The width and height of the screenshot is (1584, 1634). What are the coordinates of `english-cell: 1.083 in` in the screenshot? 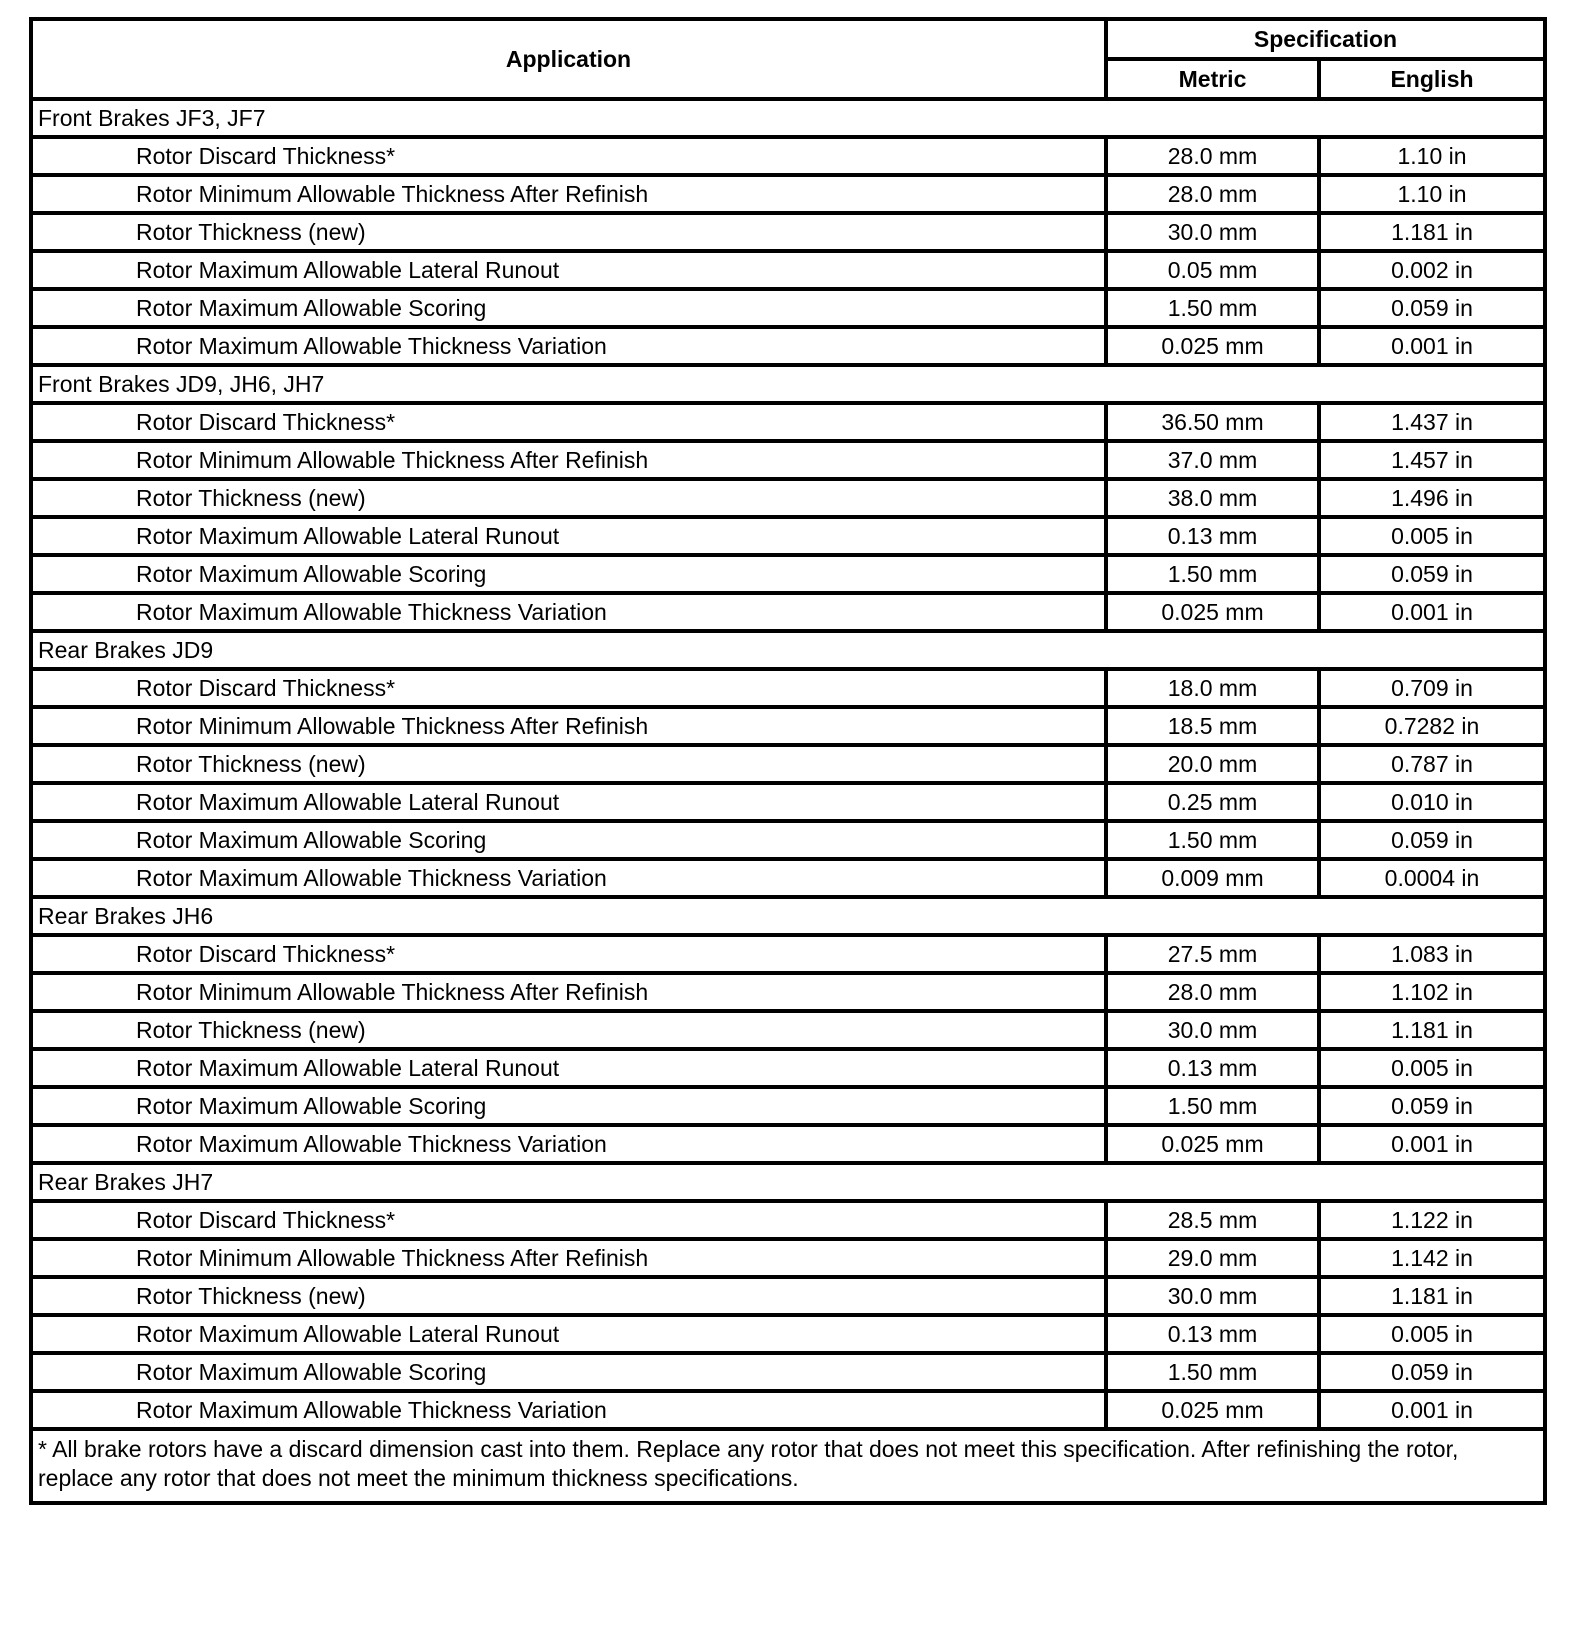 It's located at (1432, 954).